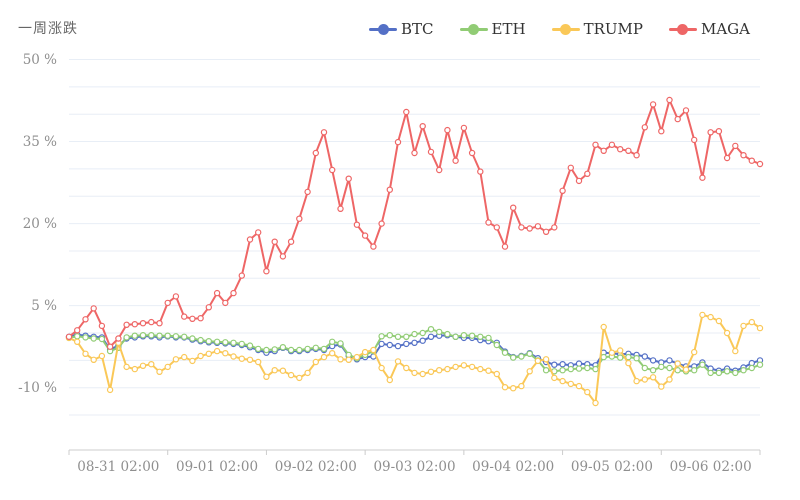 The image size is (800, 500). What do you see at coordinates (709, 29) in the screenshot?
I see `legend-item-maga: MAGA` at bounding box center [709, 29].